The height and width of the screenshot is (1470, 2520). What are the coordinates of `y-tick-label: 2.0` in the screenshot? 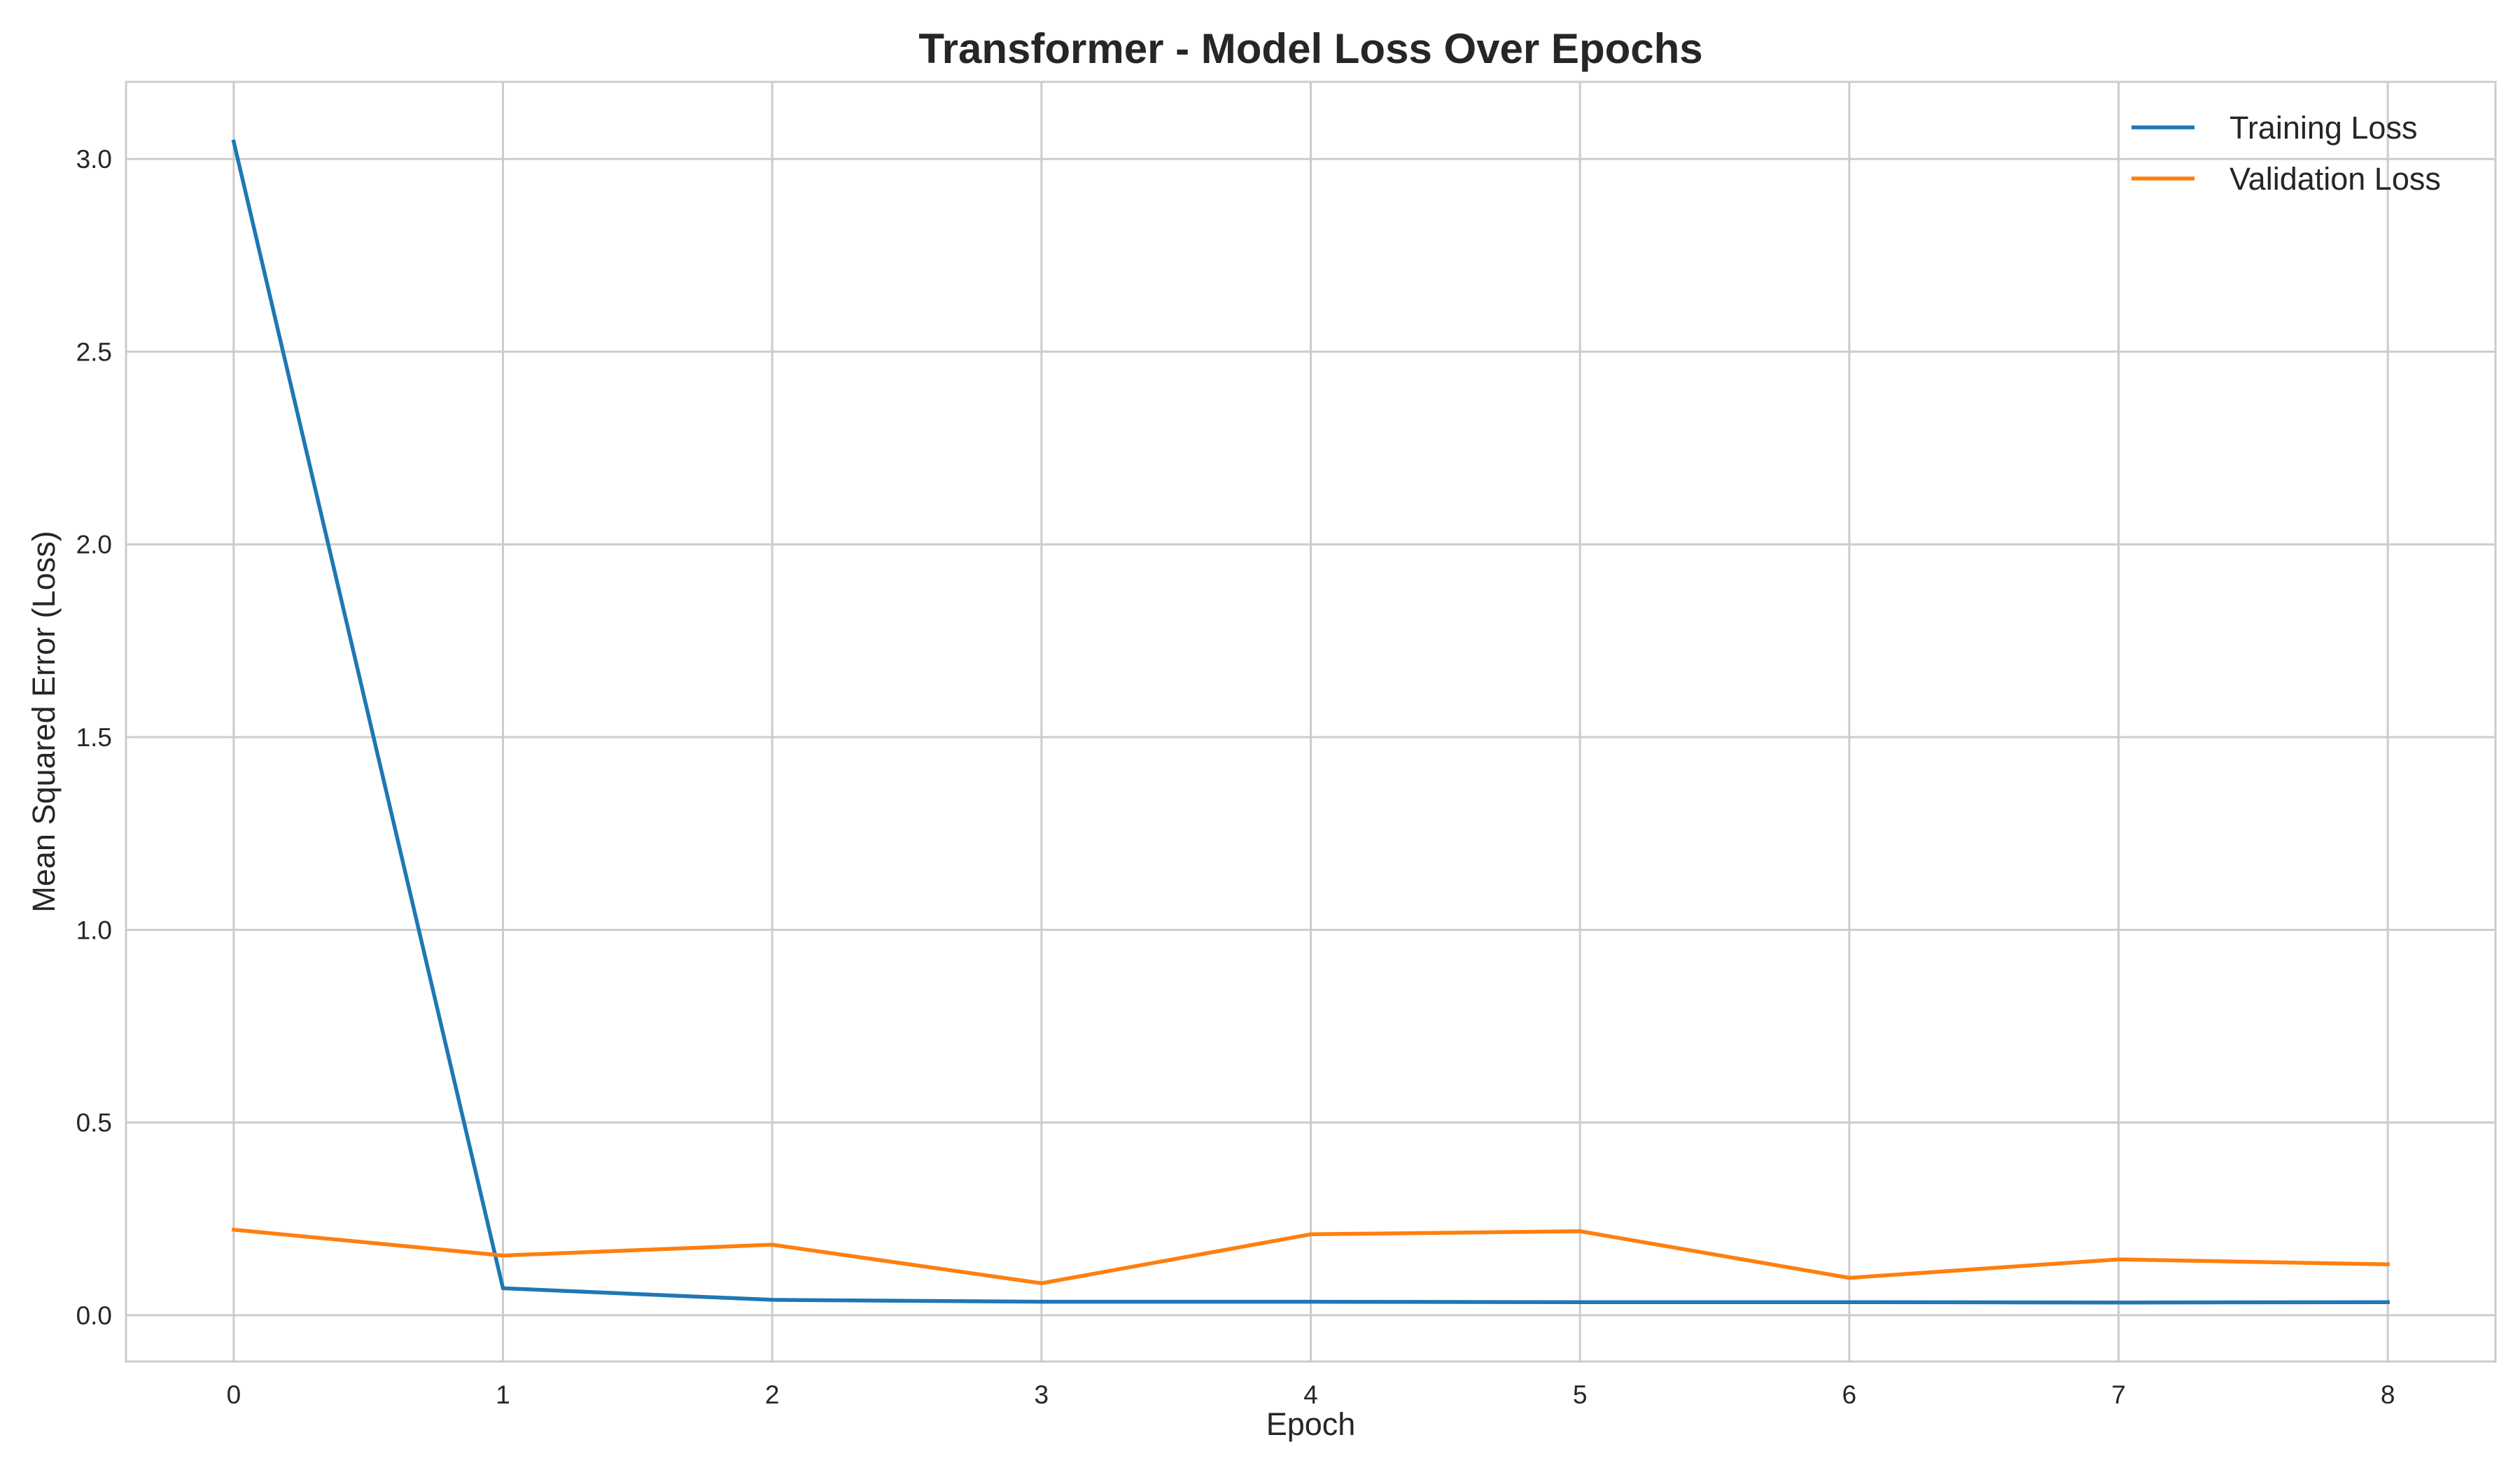 It's located at (94, 545).